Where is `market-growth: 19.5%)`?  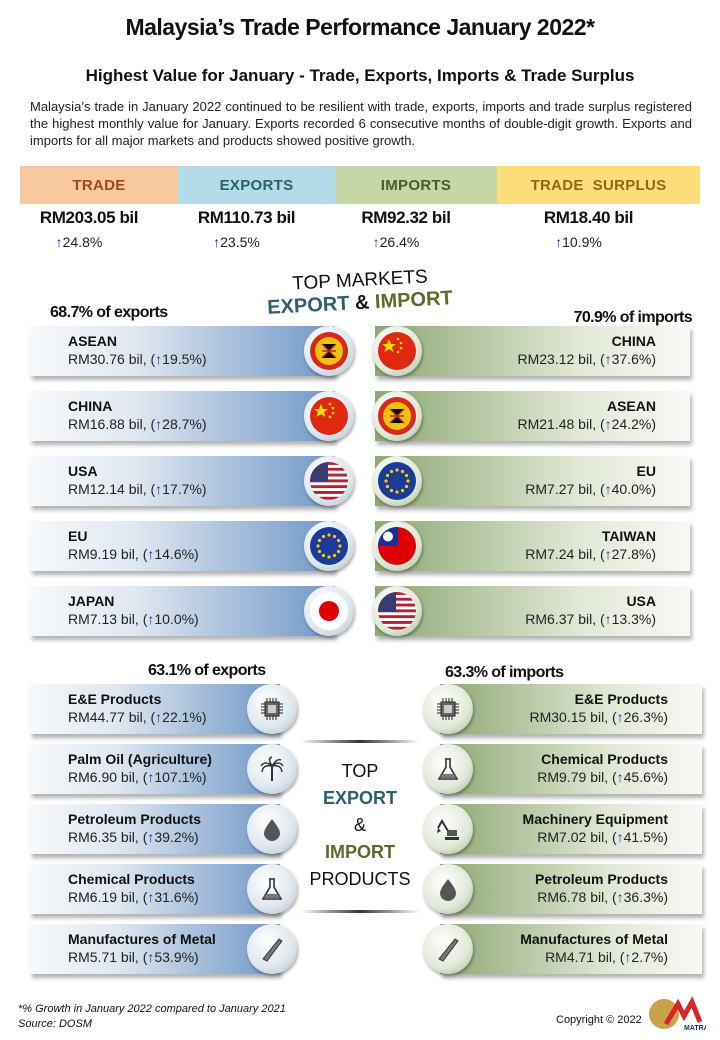
market-growth: 19.5%) is located at coordinates (184, 359).